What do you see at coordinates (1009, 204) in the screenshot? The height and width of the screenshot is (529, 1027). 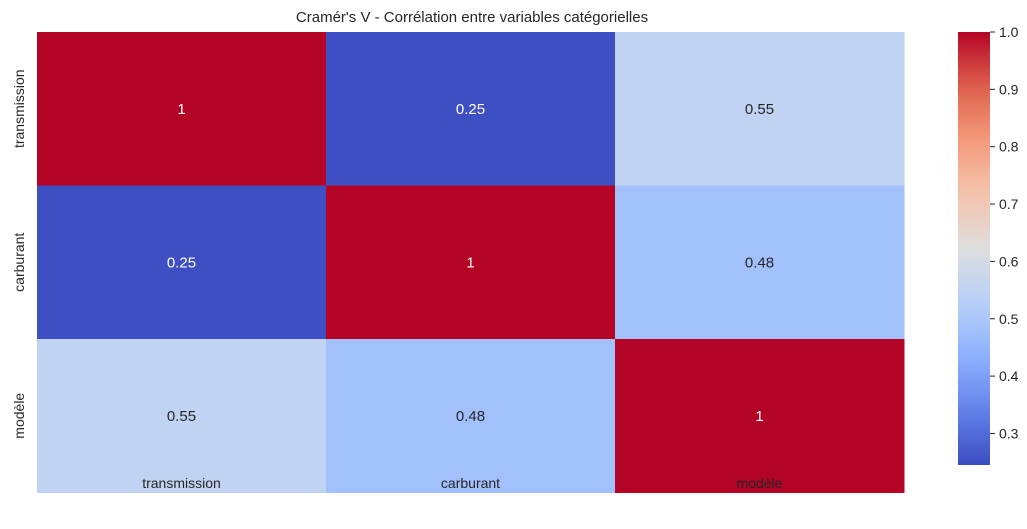 I see `colorbar-tick-label: 0.7` at bounding box center [1009, 204].